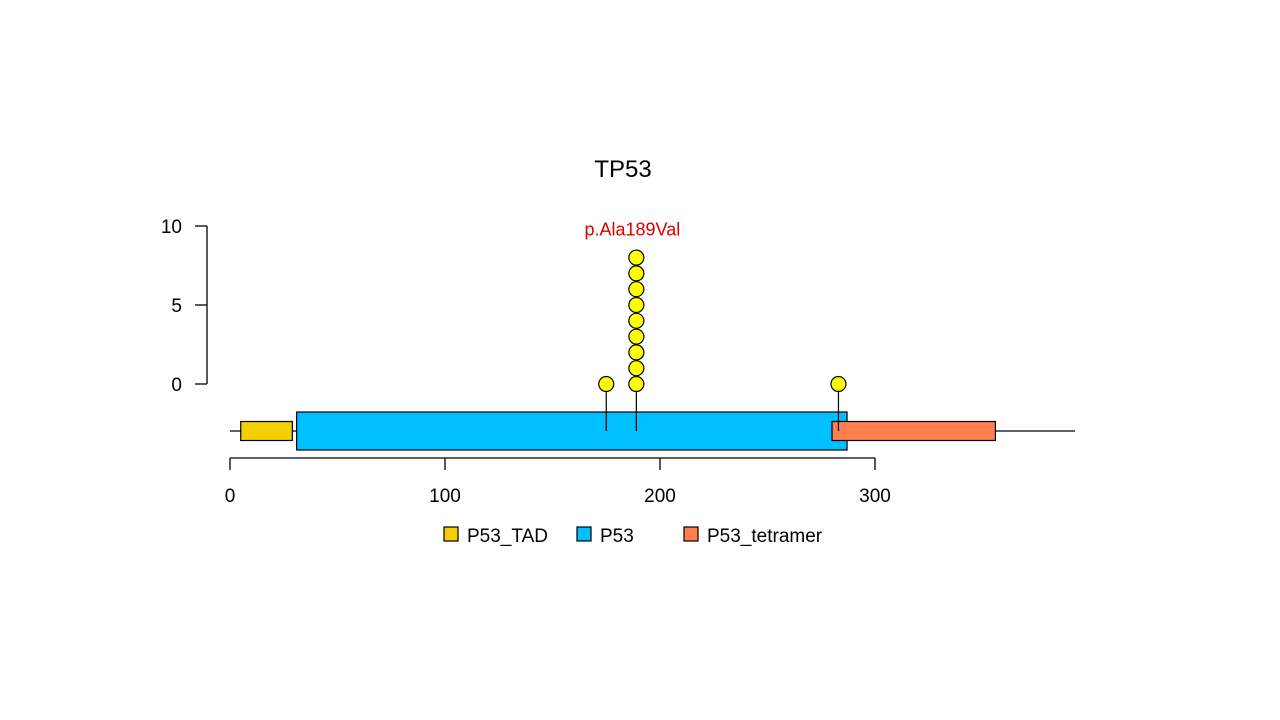 This screenshot has width=1280, height=720. I want to click on y-tick-label: 10, so click(171, 227).